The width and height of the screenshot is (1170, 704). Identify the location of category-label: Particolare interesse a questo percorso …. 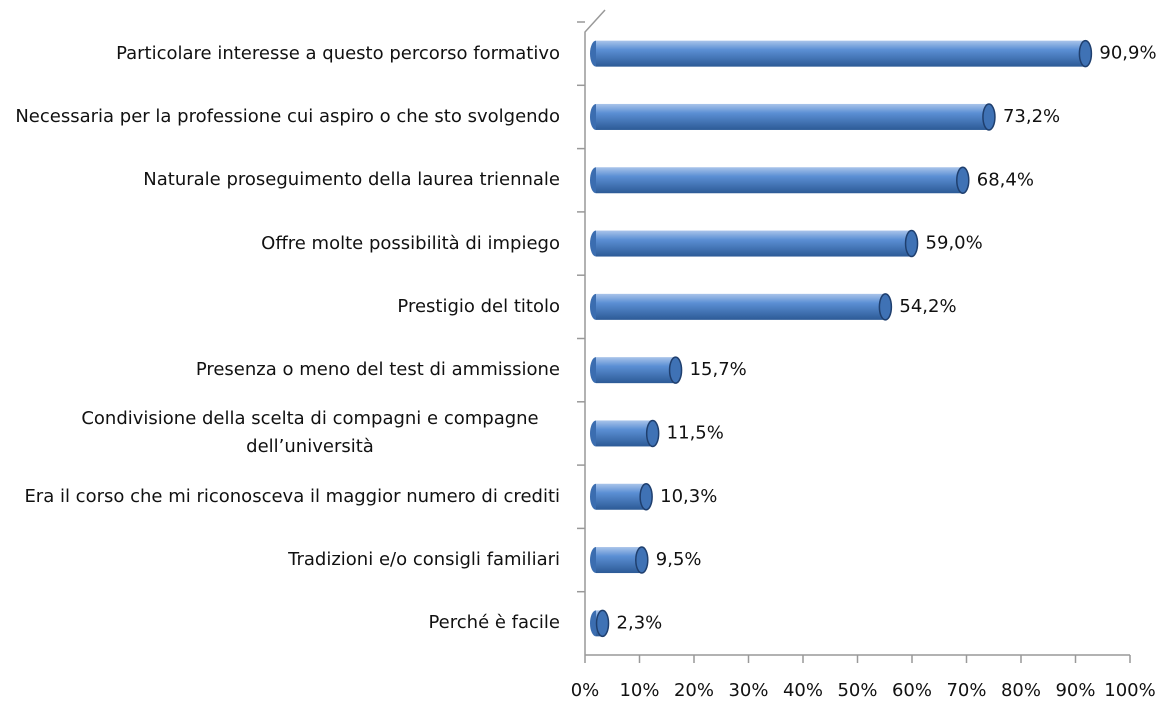
(338, 53).